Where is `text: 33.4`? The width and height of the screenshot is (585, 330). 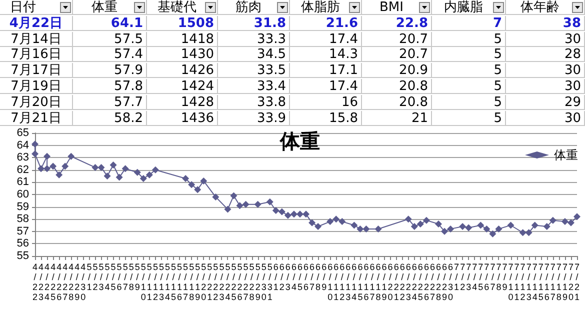
text: 33.4 is located at coordinates (254, 86).